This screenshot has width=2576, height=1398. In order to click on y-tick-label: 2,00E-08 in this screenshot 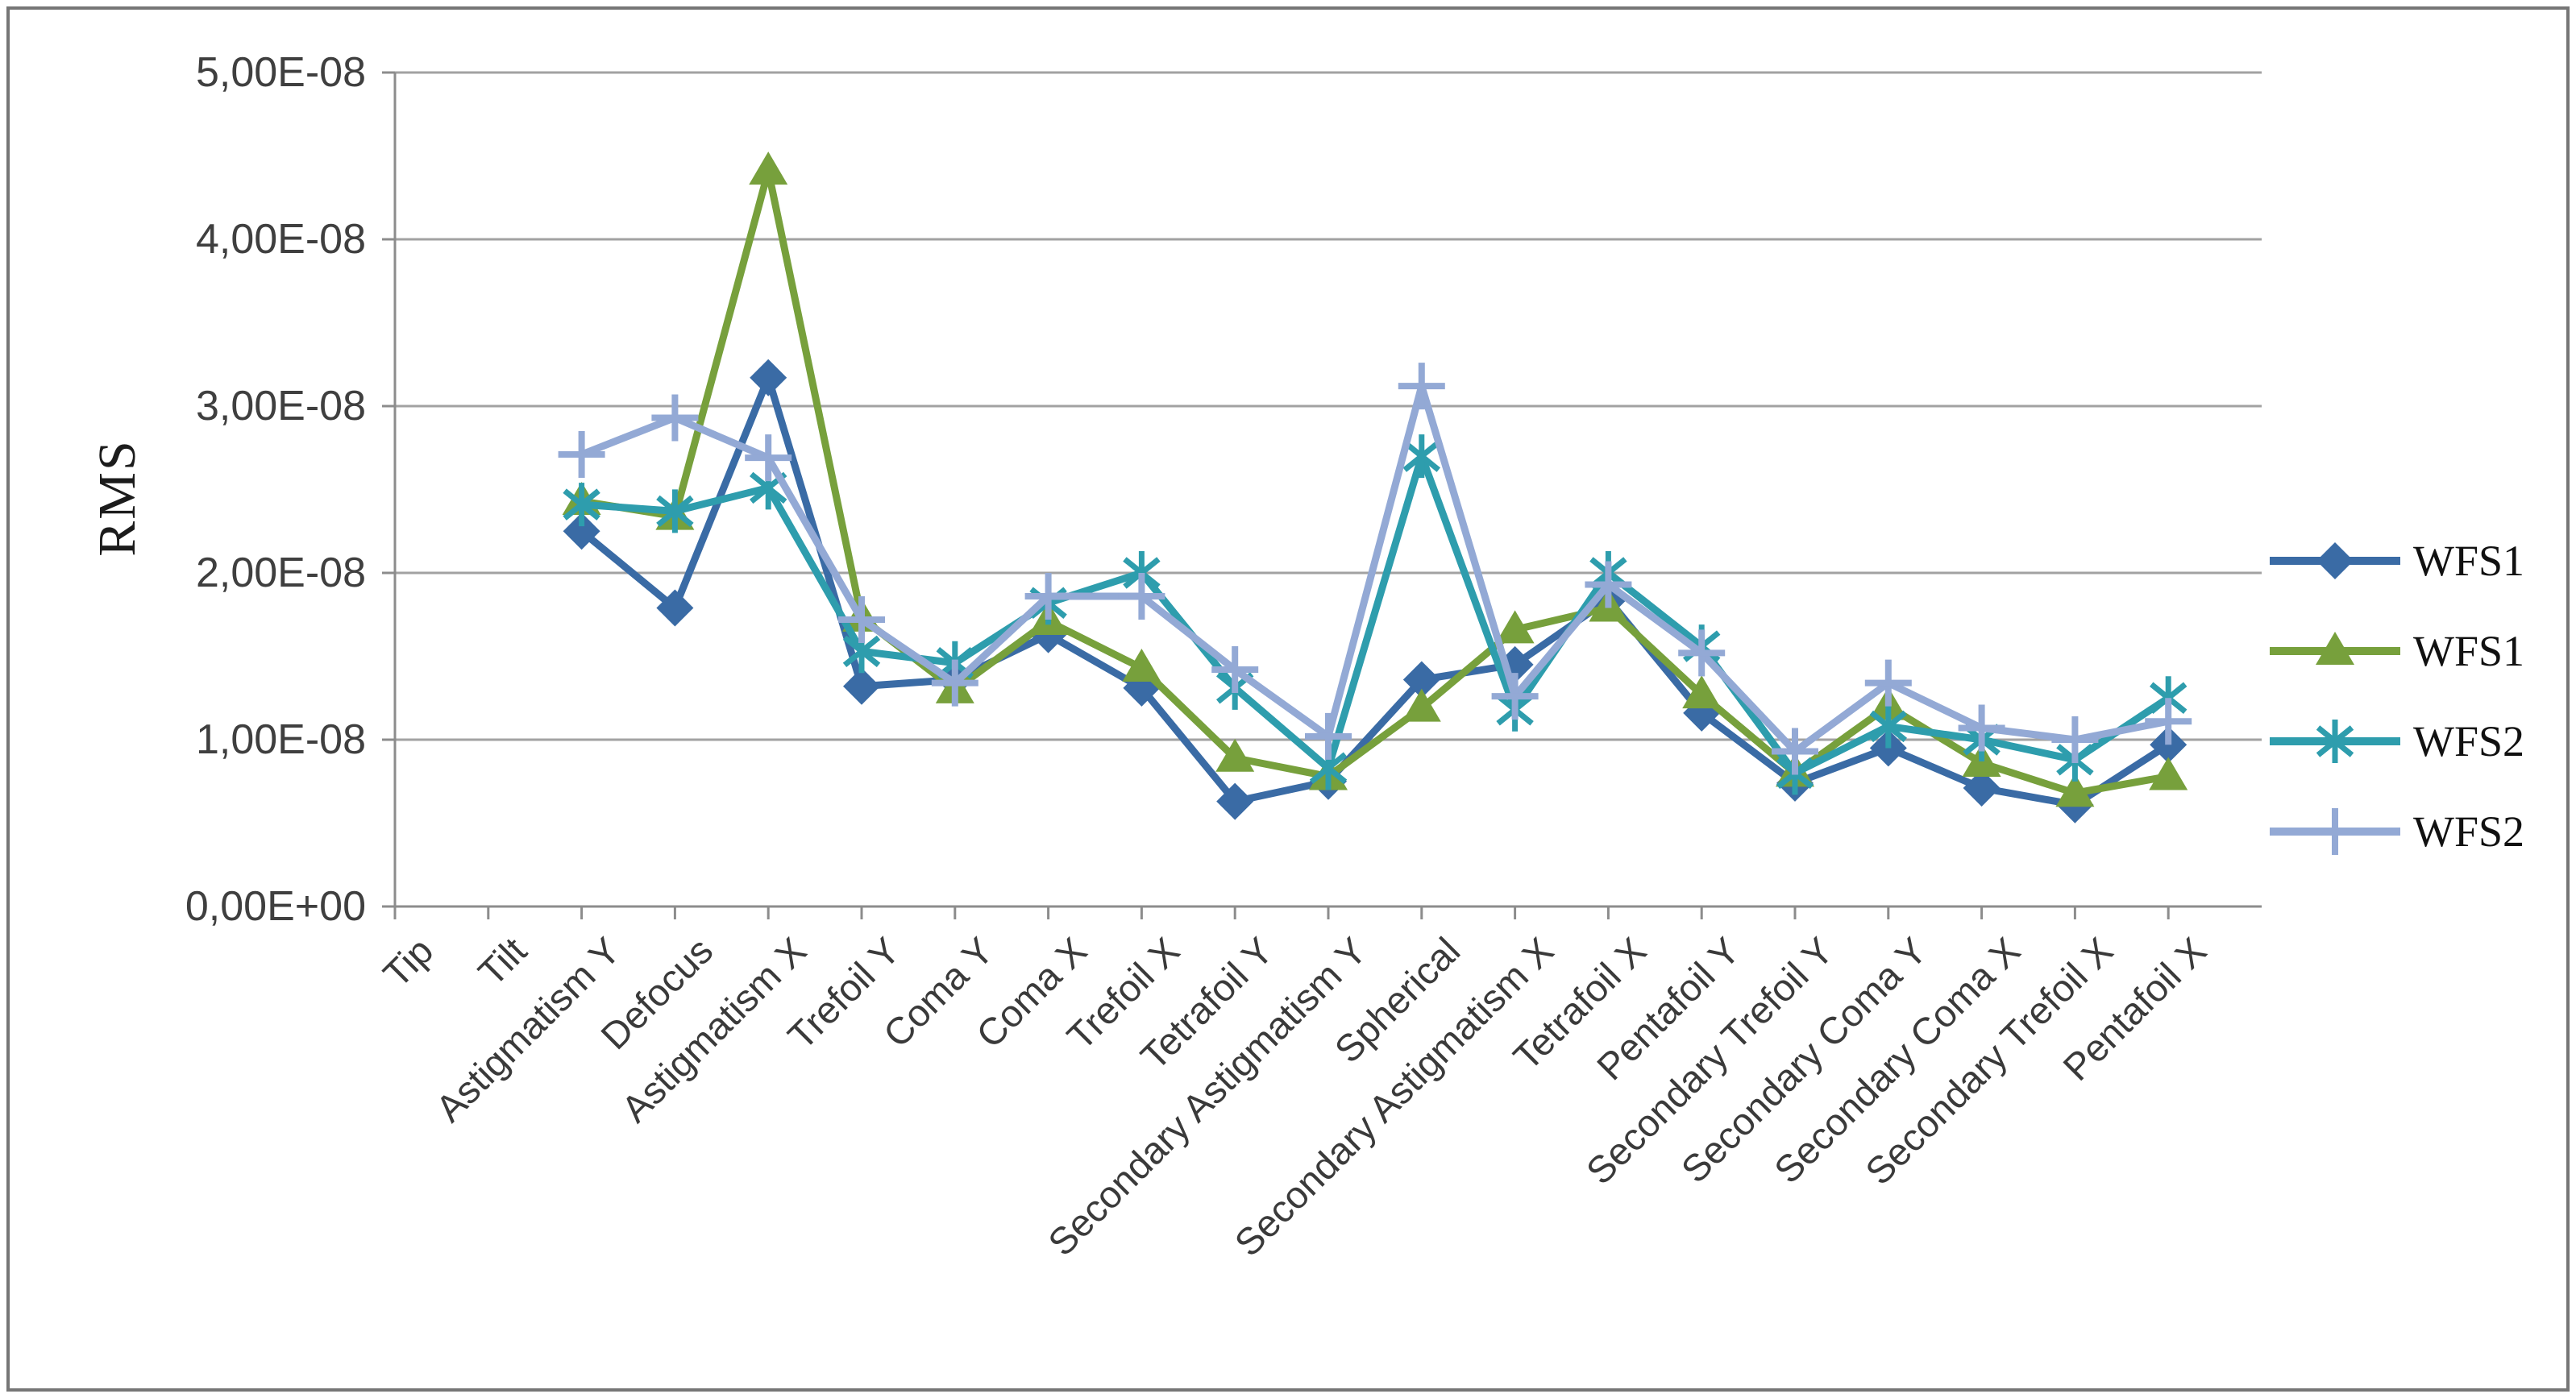, I will do `click(280, 573)`.